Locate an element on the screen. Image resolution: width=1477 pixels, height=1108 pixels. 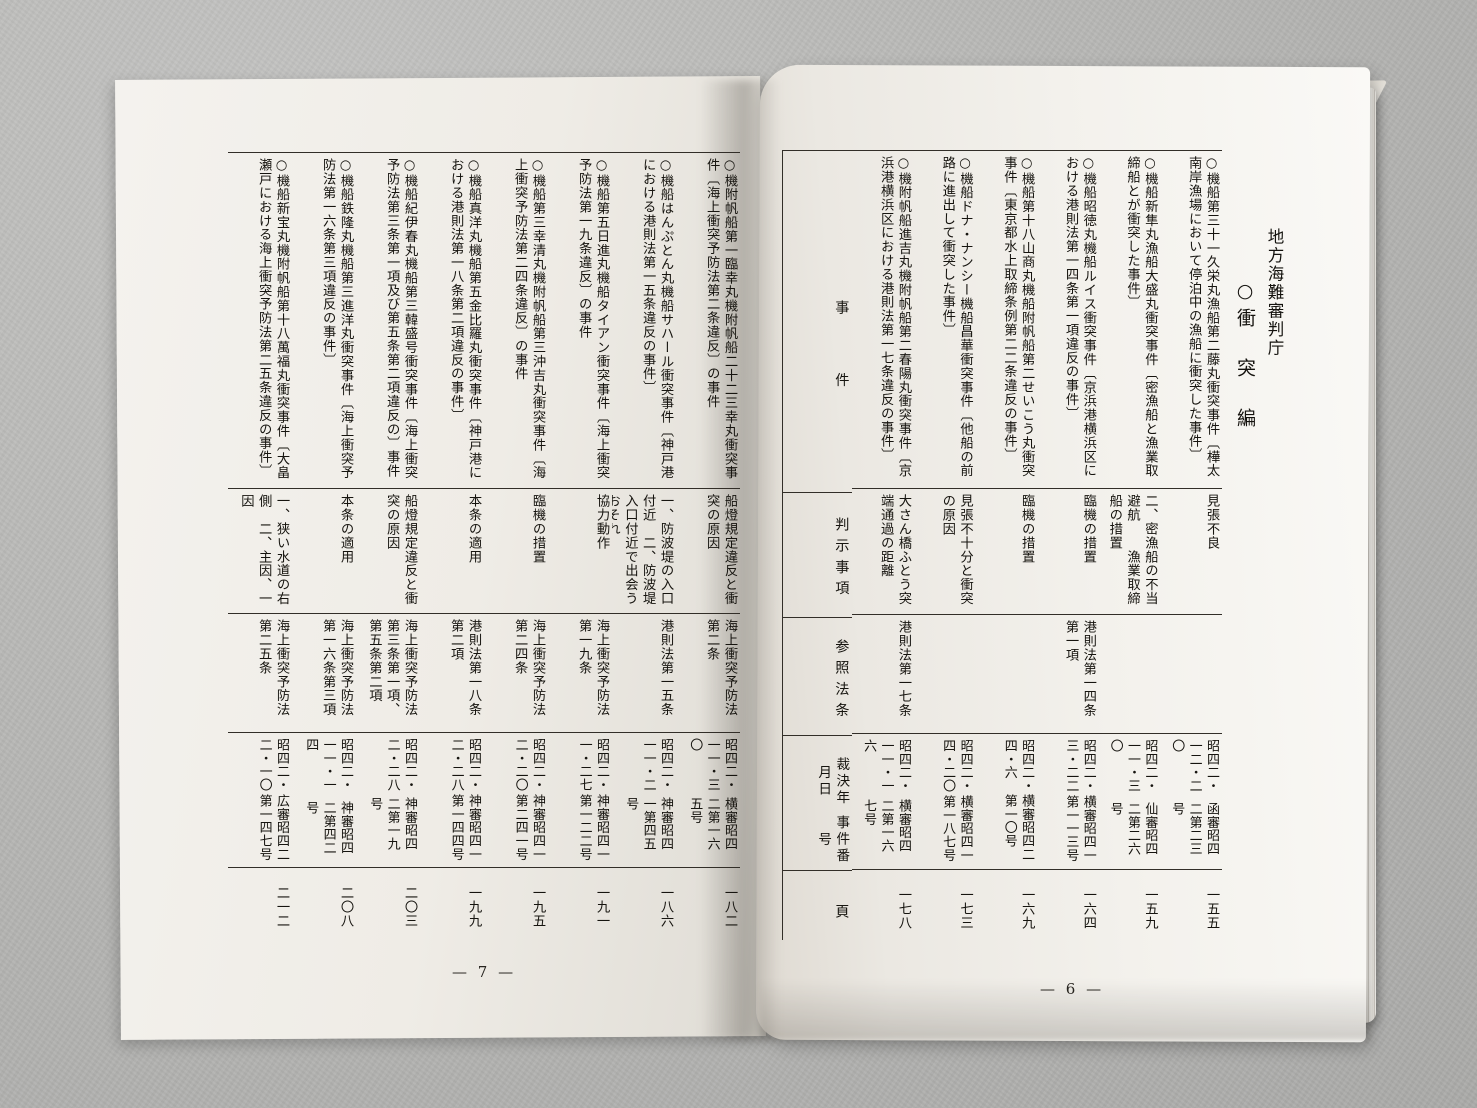
cell-case-number-date: 神審昭四一第一二二号 昭四二・一・二七 is located at coordinates (580, 799).